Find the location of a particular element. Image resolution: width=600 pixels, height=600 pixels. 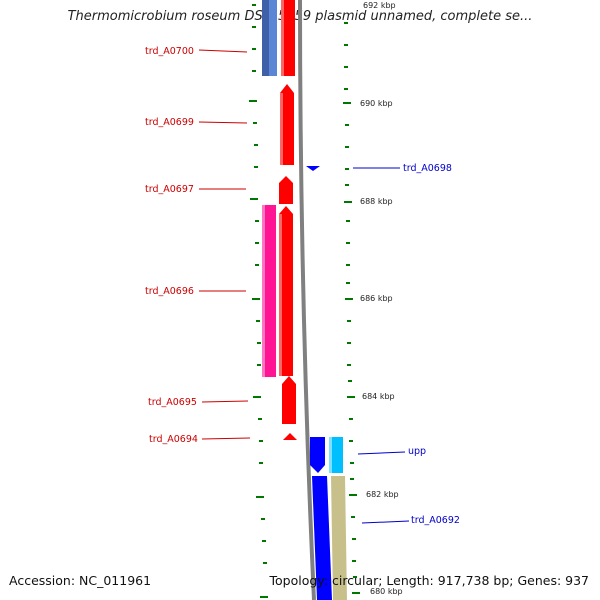

gene-arrow-trd_A0700 is located at coordinates (288, 38).